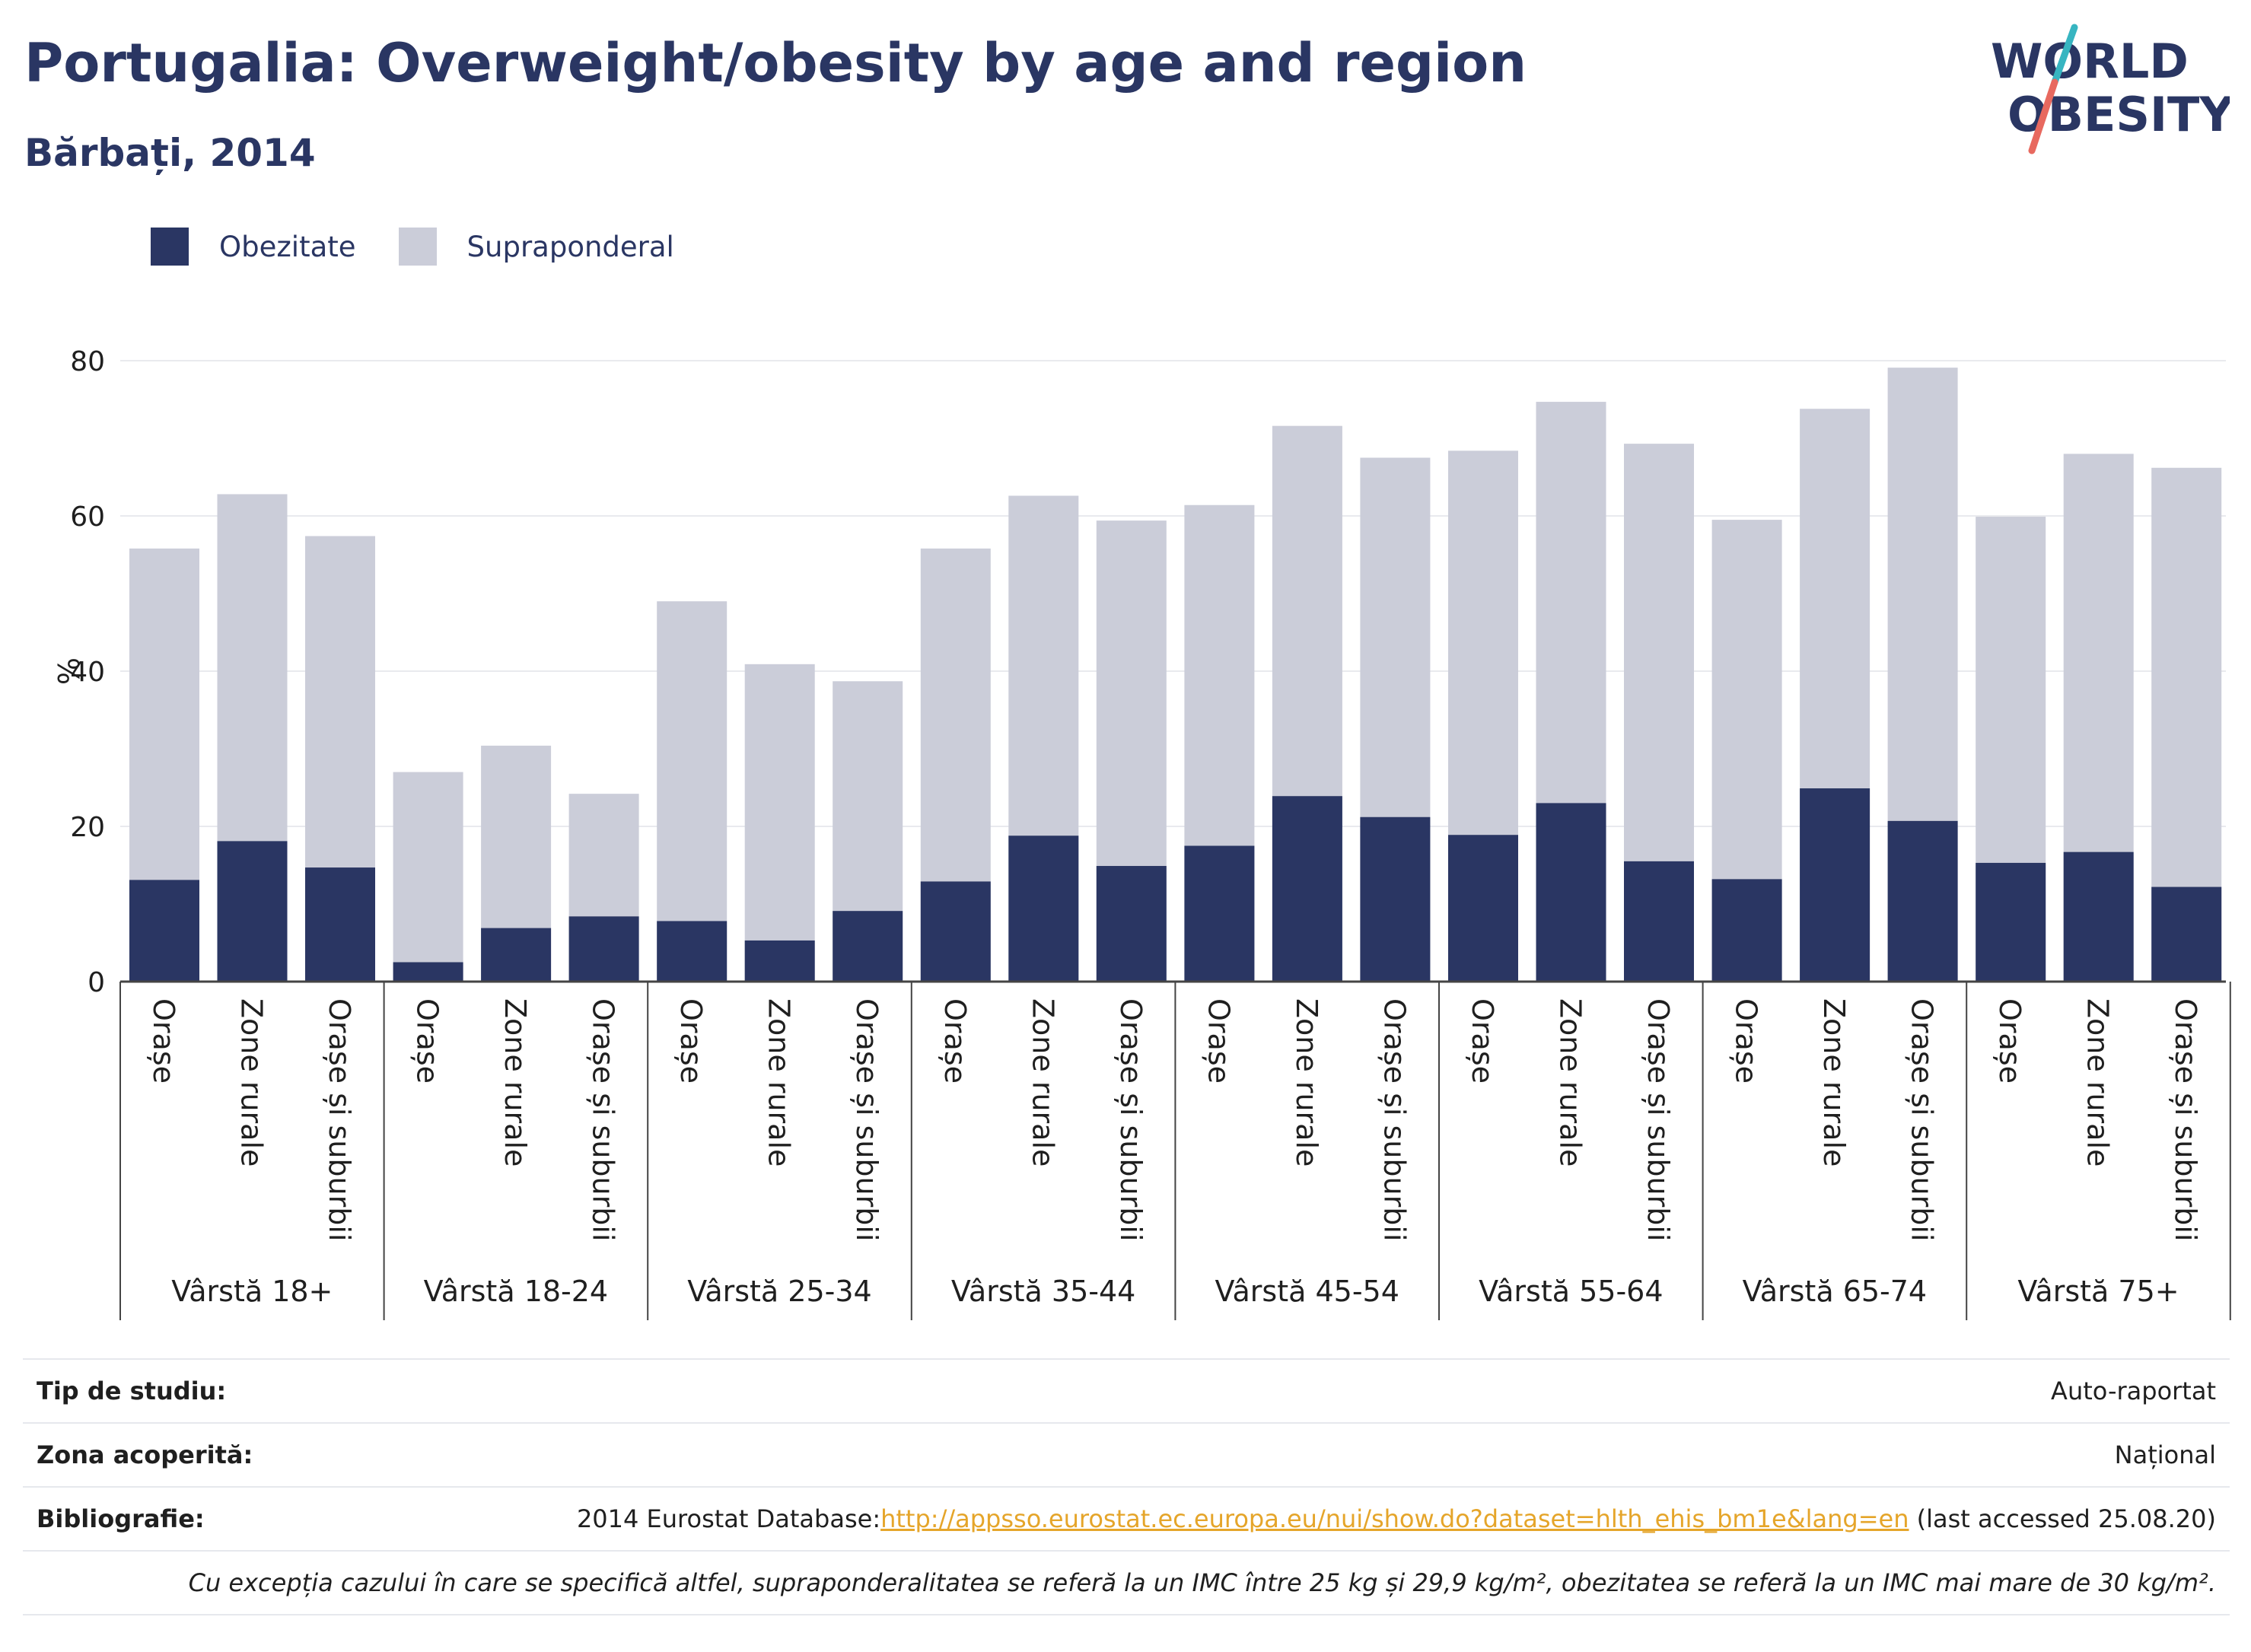 The height and width of the screenshot is (1652, 2251). What do you see at coordinates (779, 1291) in the screenshot?
I see `group-label: Vârstă 25-34` at bounding box center [779, 1291].